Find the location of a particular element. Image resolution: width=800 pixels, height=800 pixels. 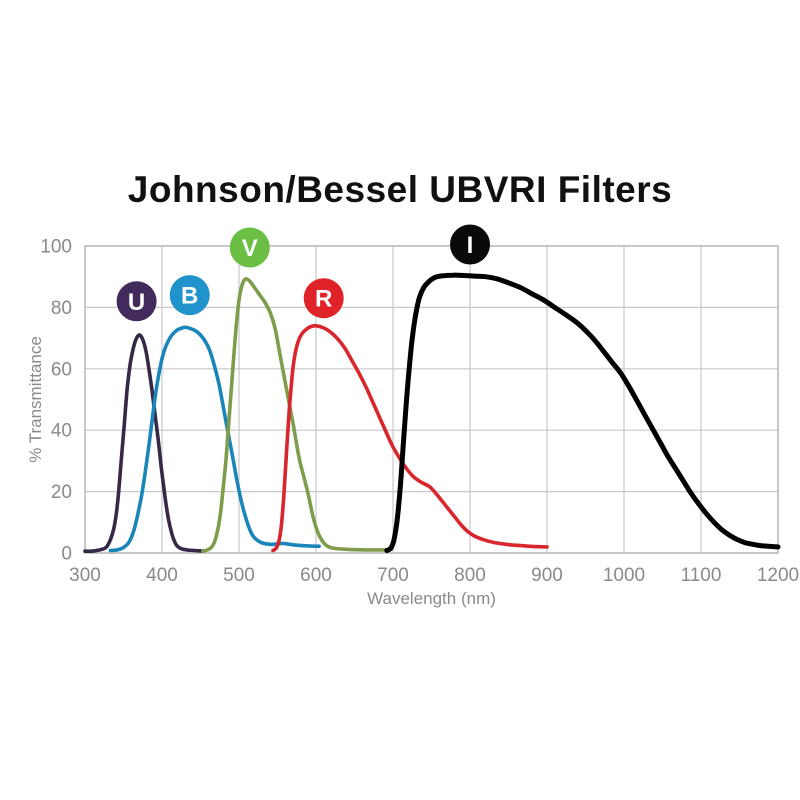

filter-badge-letter-B: B is located at coordinates (189, 296).